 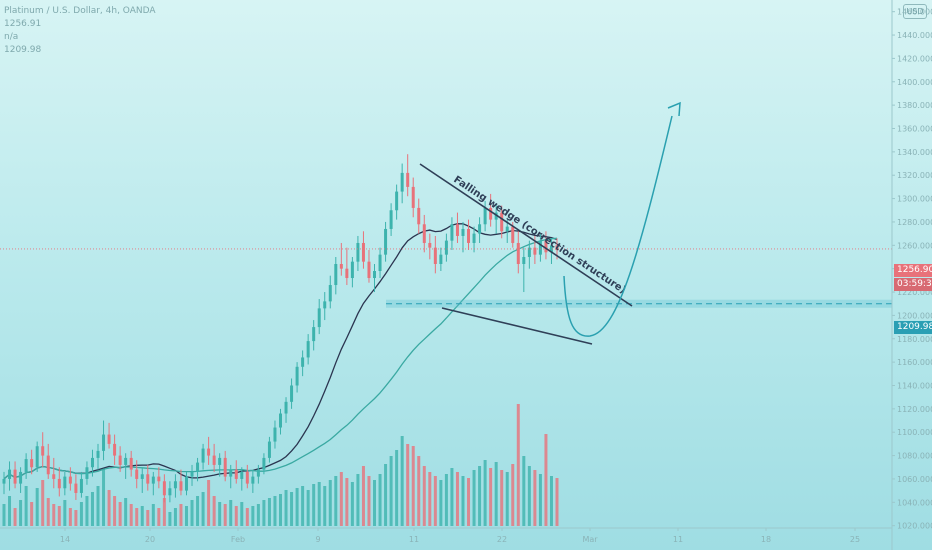 I want to click on legend-line-4: 1209.98, so click(x=23, y=50).